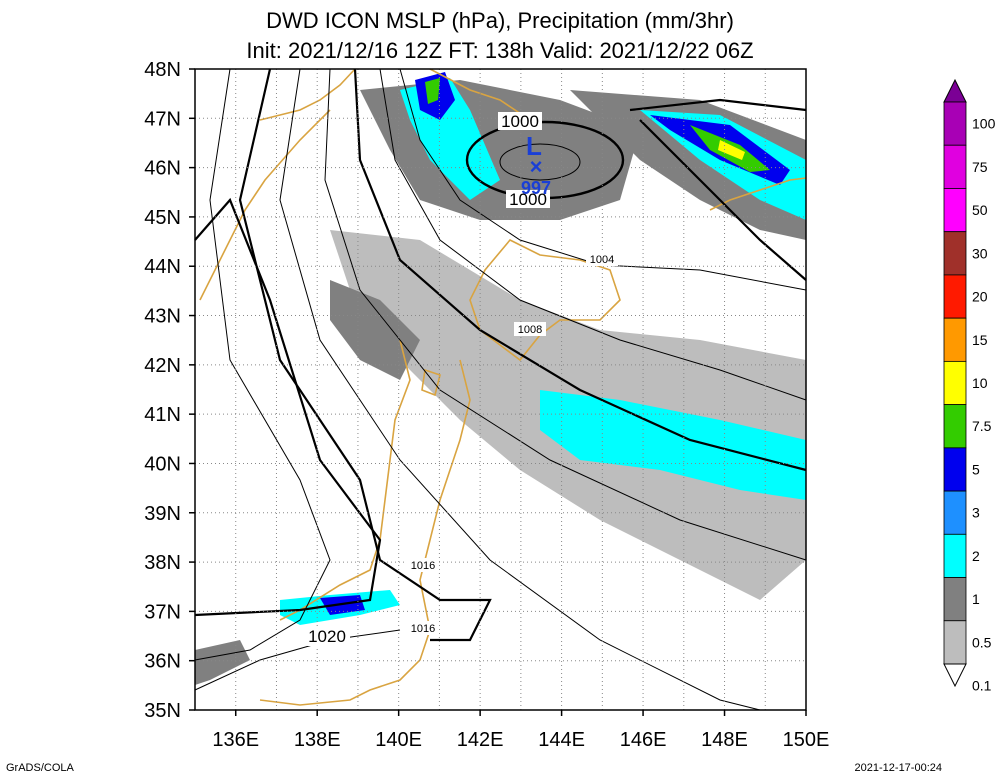 This screenshot has height=779, width=1000. I want to click on lat-label: 36N, so click(162, 662).